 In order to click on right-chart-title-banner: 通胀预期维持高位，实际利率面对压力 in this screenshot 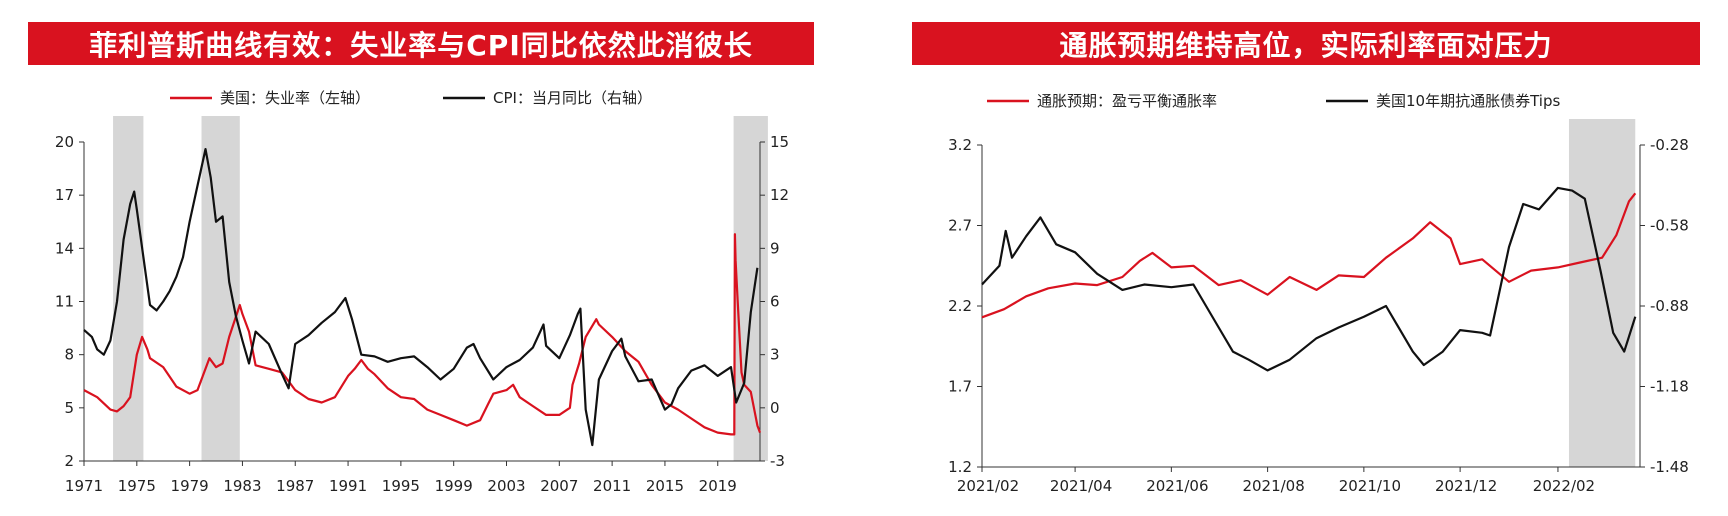, I will do `click(1306, 43)`.